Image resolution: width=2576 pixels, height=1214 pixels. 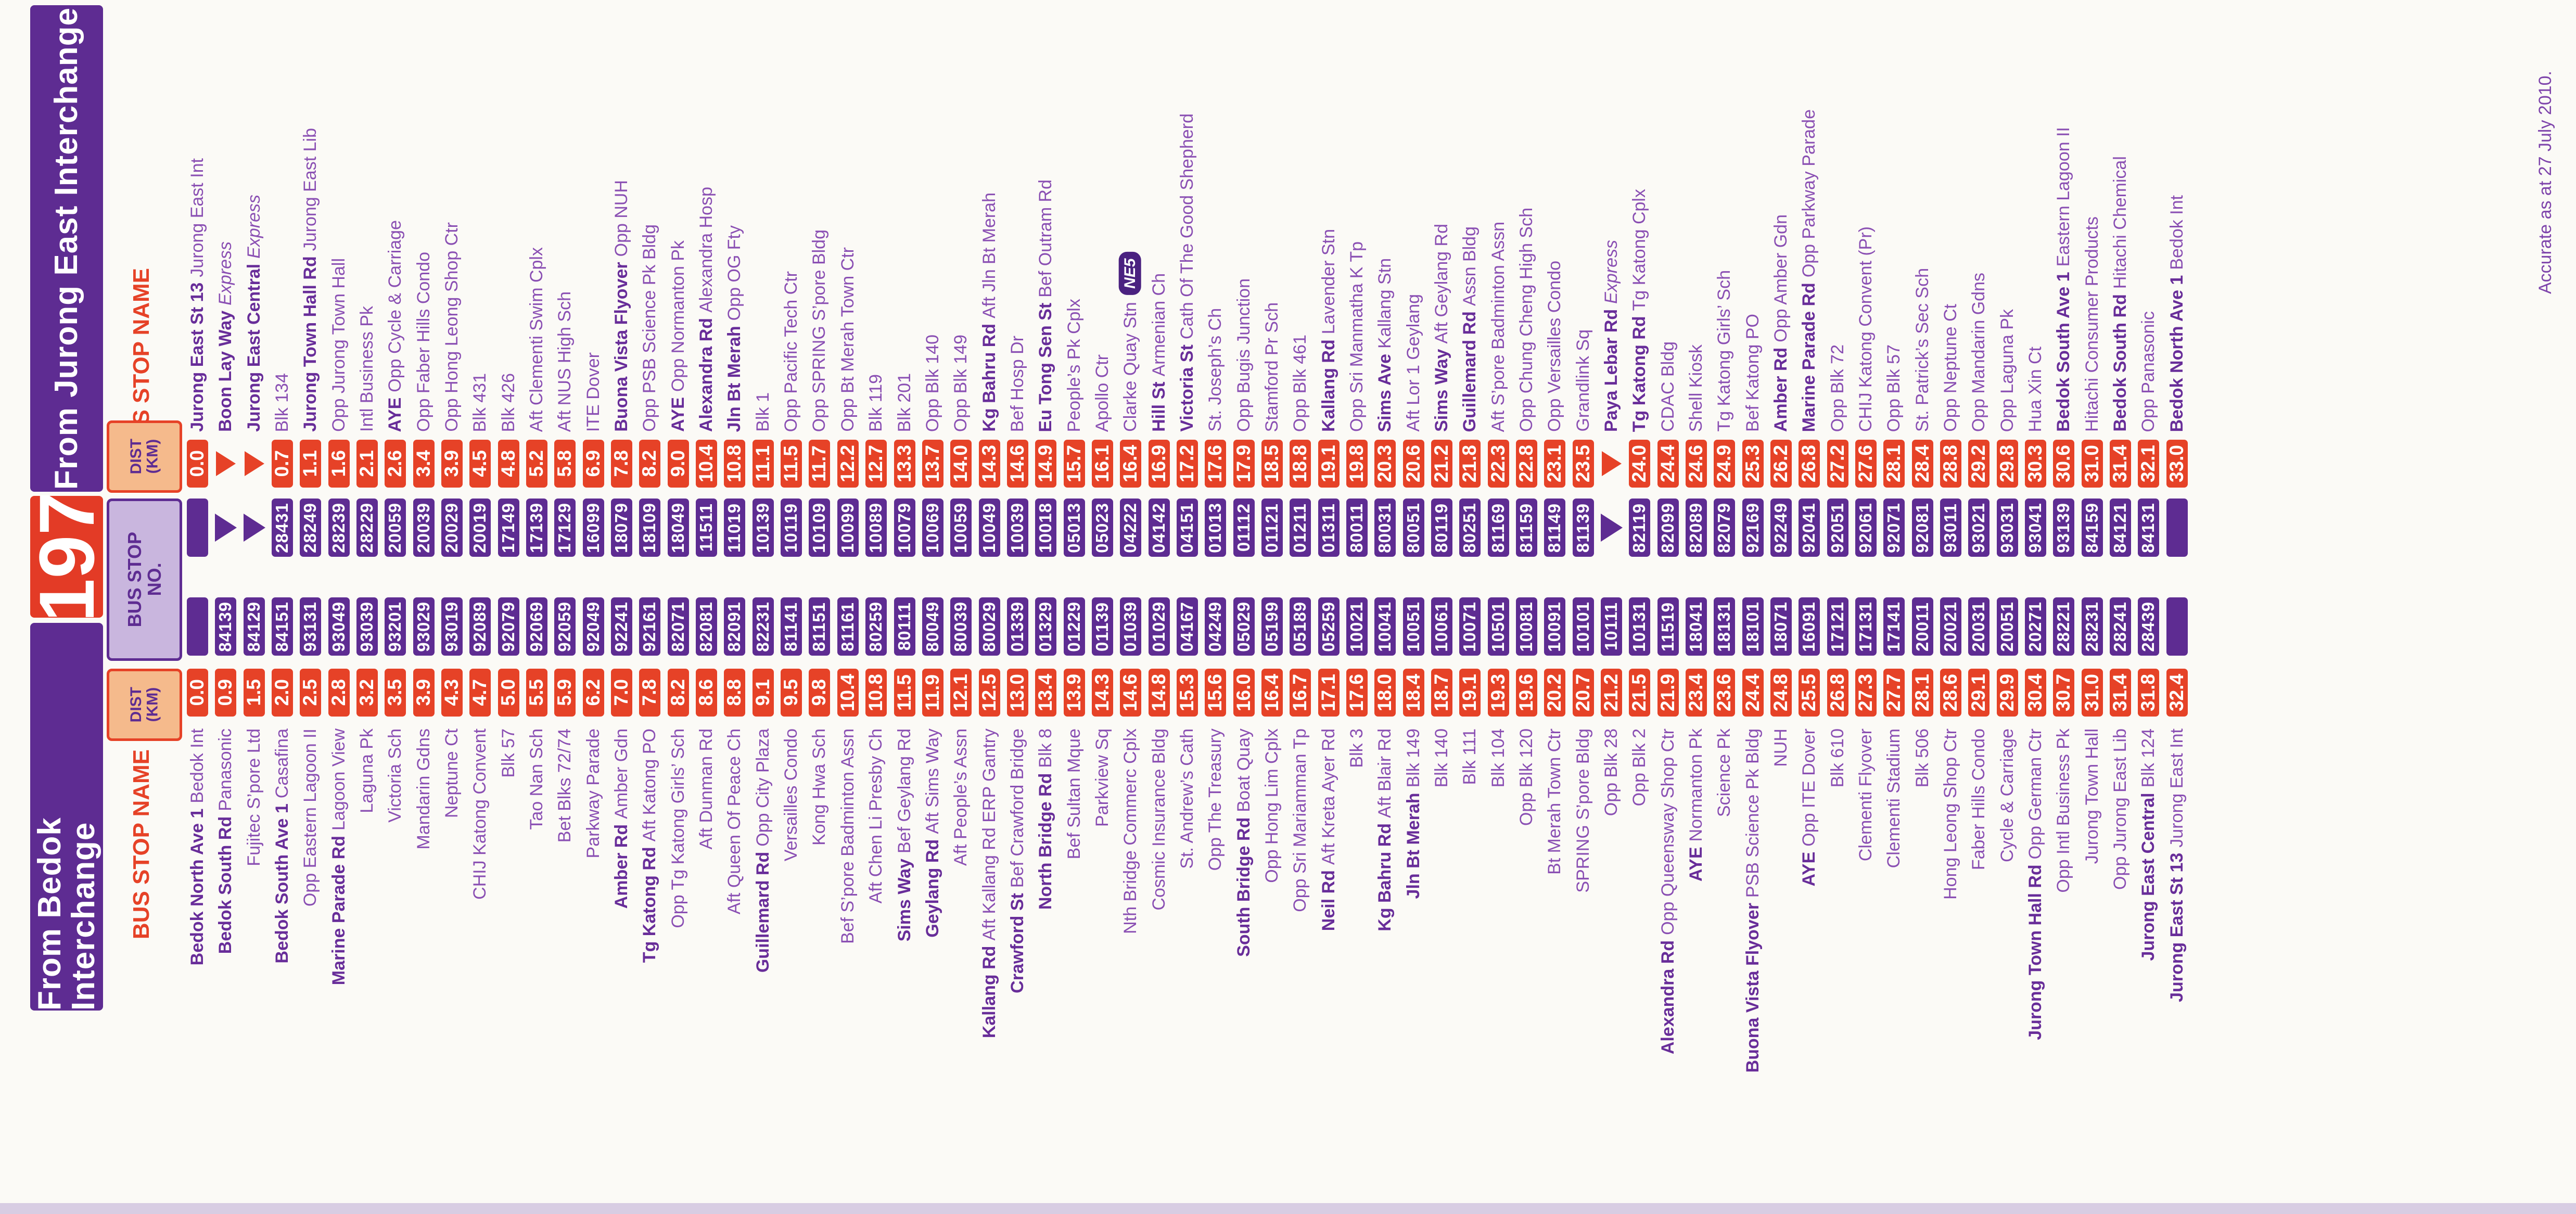 I want to click on header-bus-stop-name-bottom: BUS STOP NAME, so click(x=142, y=895).